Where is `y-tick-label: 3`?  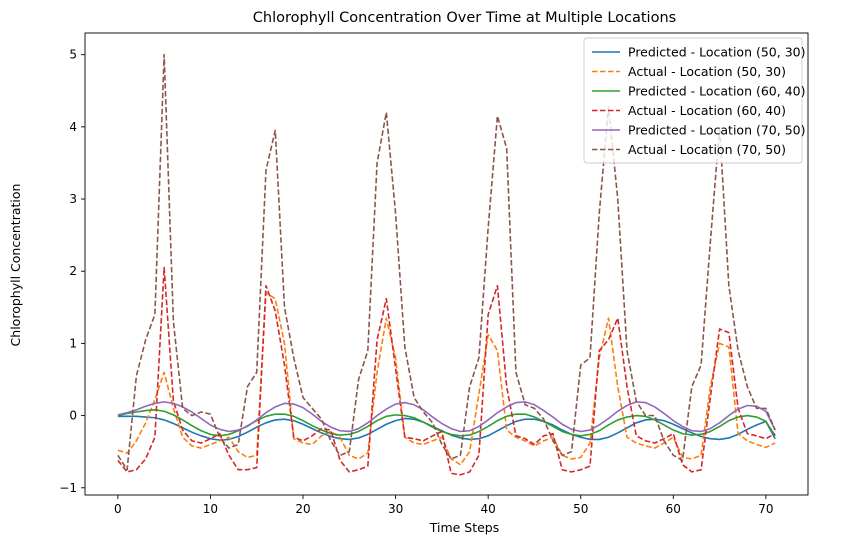
y-tick-label: 3 is located at coordinates (73, 199).